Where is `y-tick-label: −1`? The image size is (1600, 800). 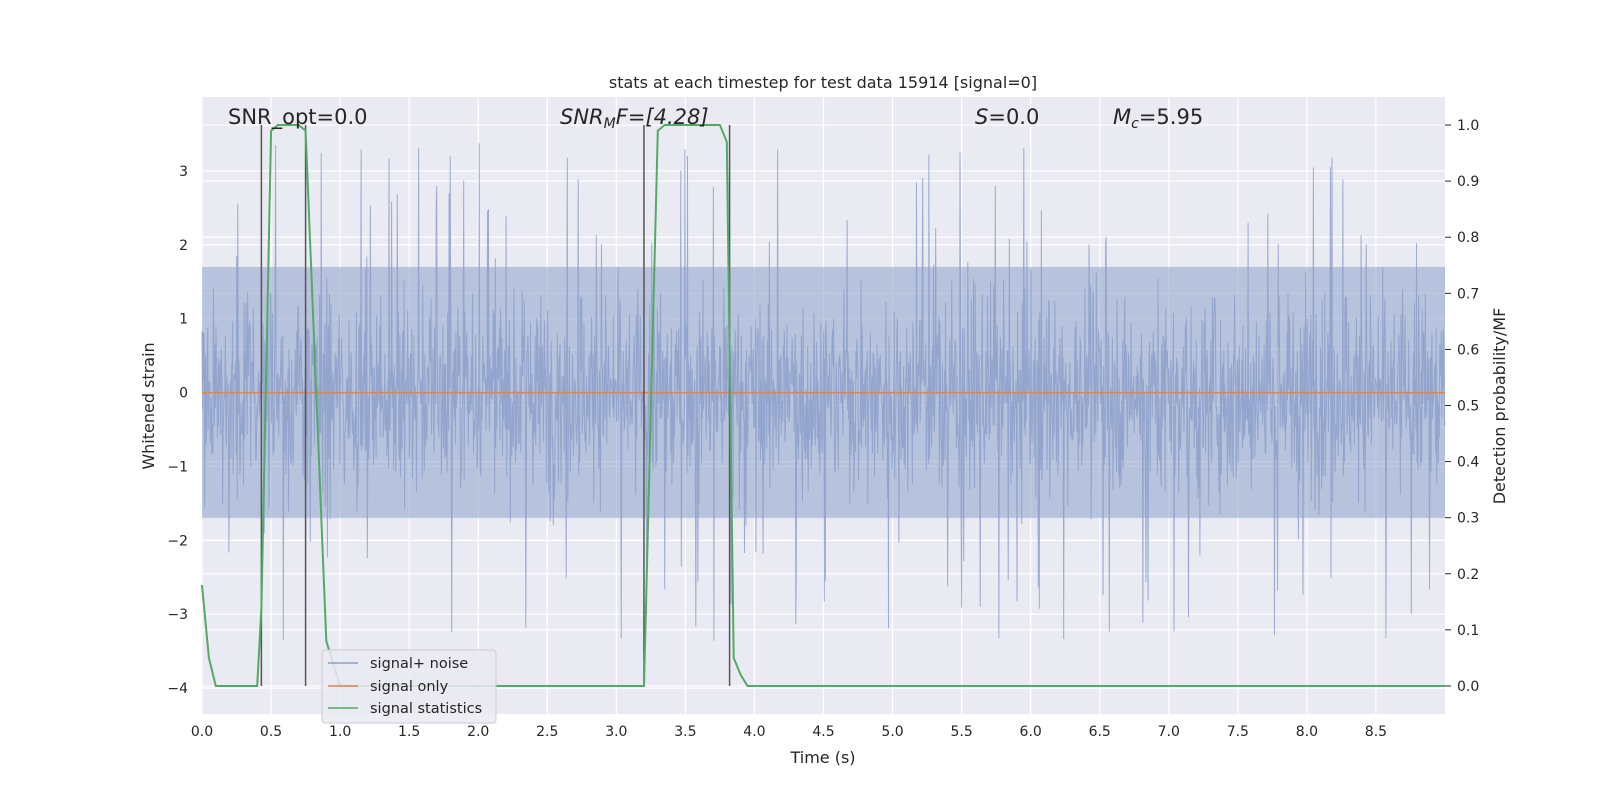
y-tick-label: −1 is located at coordinates (177, 467).